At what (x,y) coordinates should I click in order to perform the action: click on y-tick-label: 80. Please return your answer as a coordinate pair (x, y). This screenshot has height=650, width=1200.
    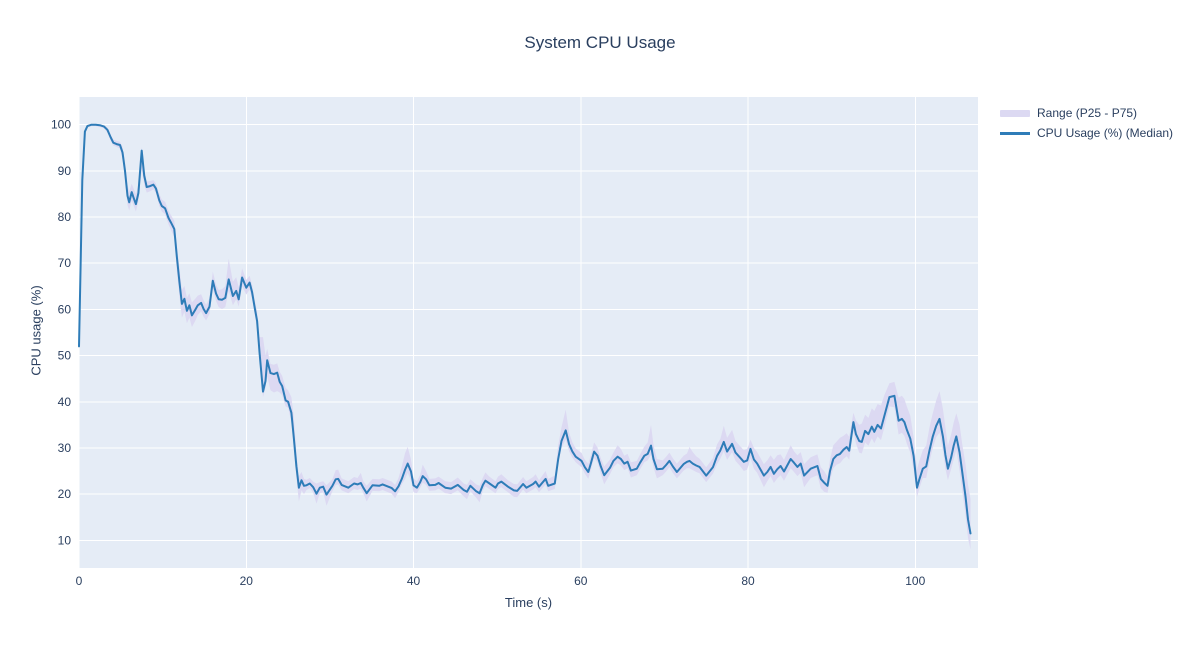
    Looking at the image, I should click on (65, 217).